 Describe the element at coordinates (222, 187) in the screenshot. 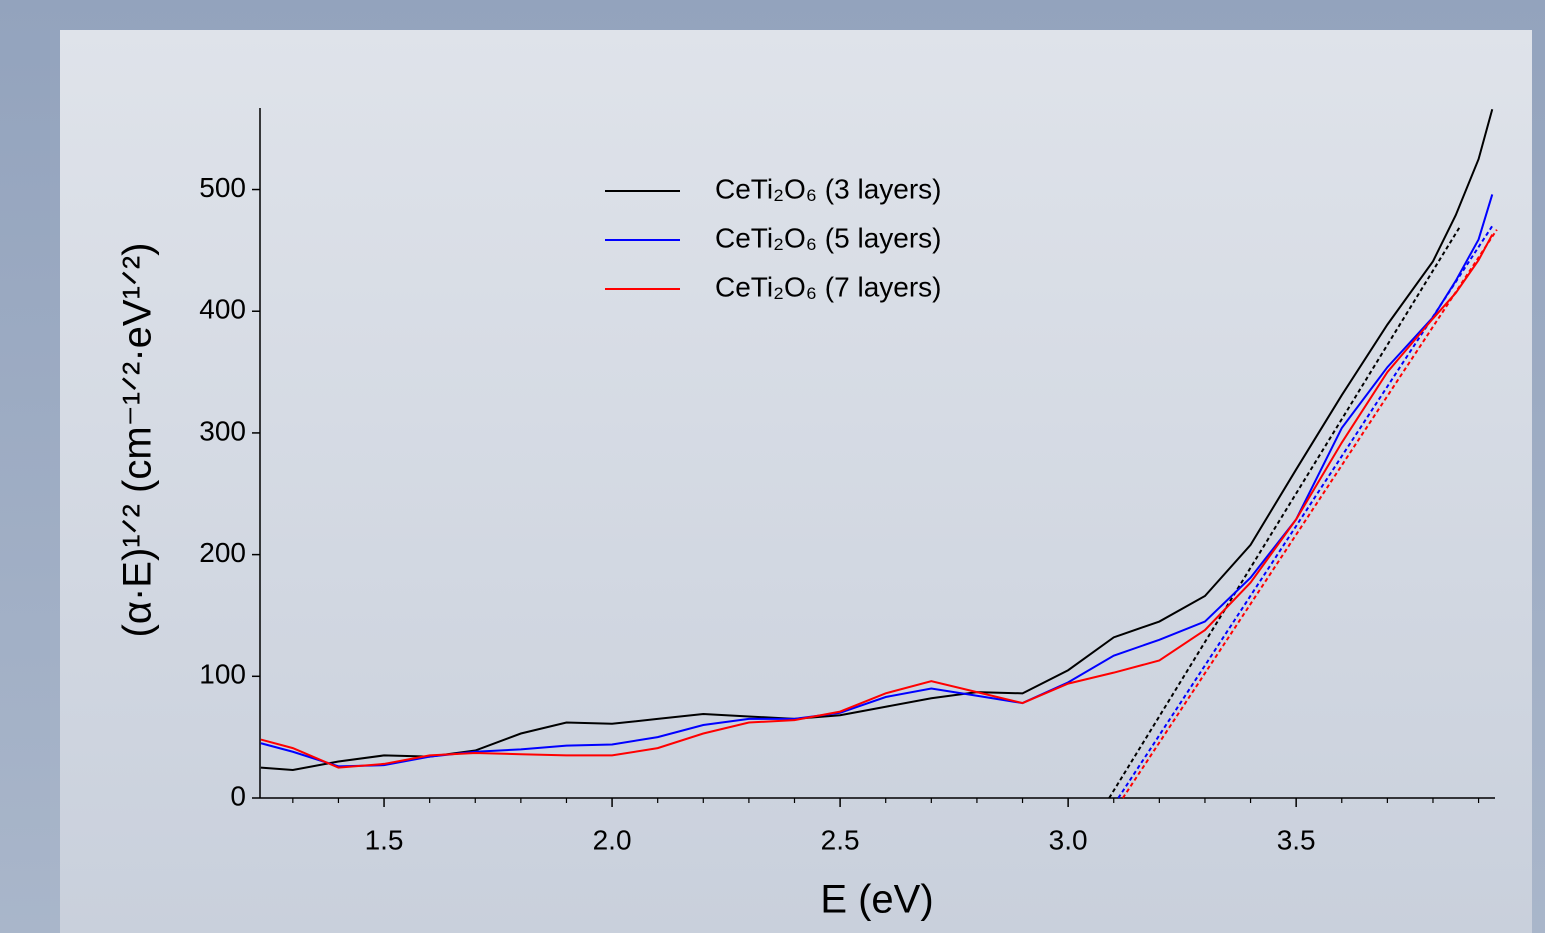

I see `y-tick-label: 500` at that location.